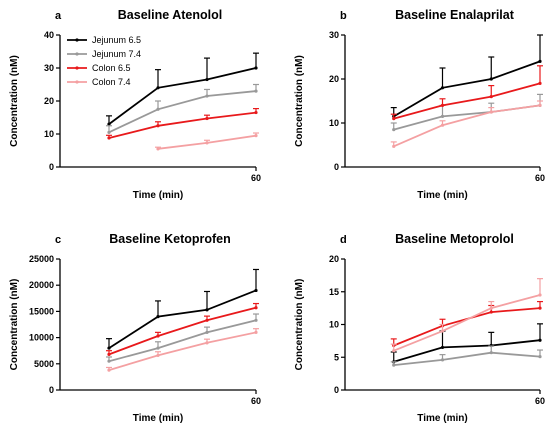  I want to click on chart-title: Baseline Atenolol, so click(170, 15).